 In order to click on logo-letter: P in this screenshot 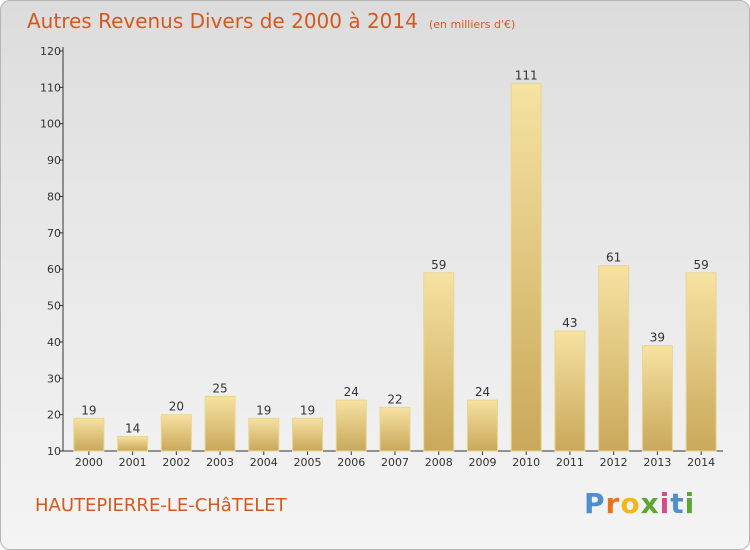, I will do `click(595, 503)`.